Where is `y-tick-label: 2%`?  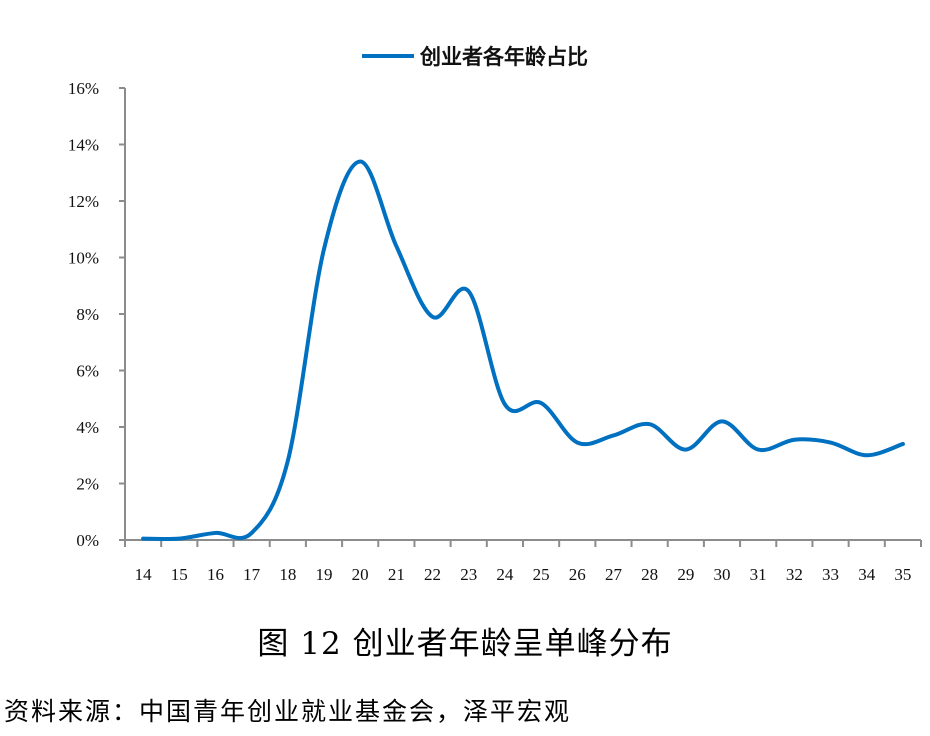 y-tick-label: 2% is located at coordinates (87, 484).